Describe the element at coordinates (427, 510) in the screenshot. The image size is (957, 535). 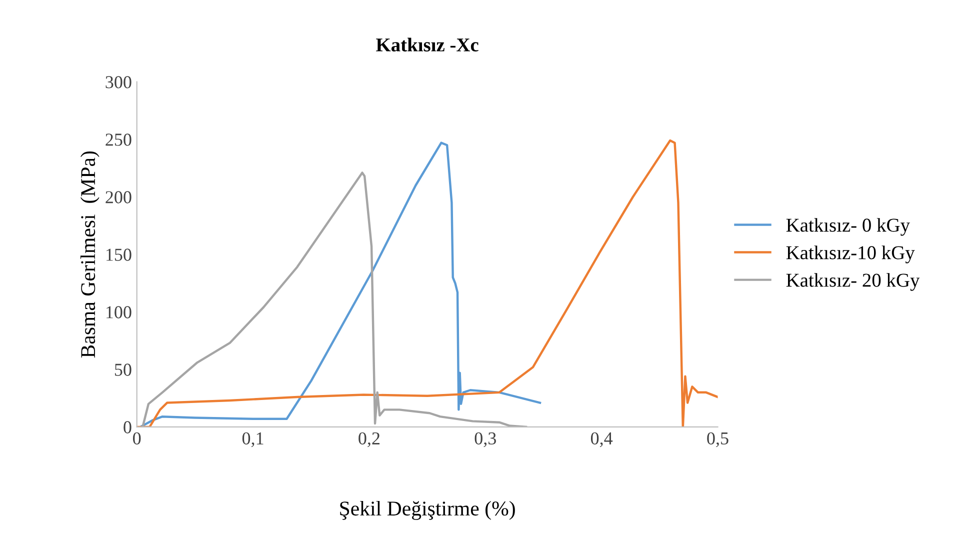
I see `x-axis-title: Şekil Değiştirme (%)` at that location.